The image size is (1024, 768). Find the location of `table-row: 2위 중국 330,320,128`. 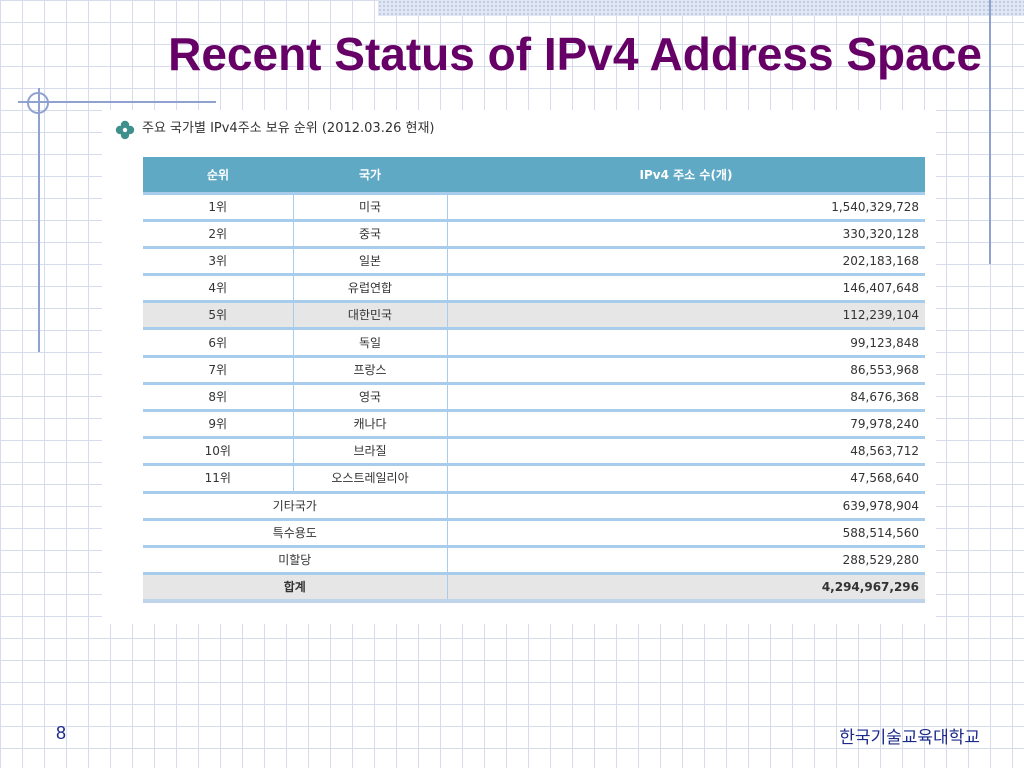

table-row: 2위 중국 330,320,128 is located at coordinates (534, 234).